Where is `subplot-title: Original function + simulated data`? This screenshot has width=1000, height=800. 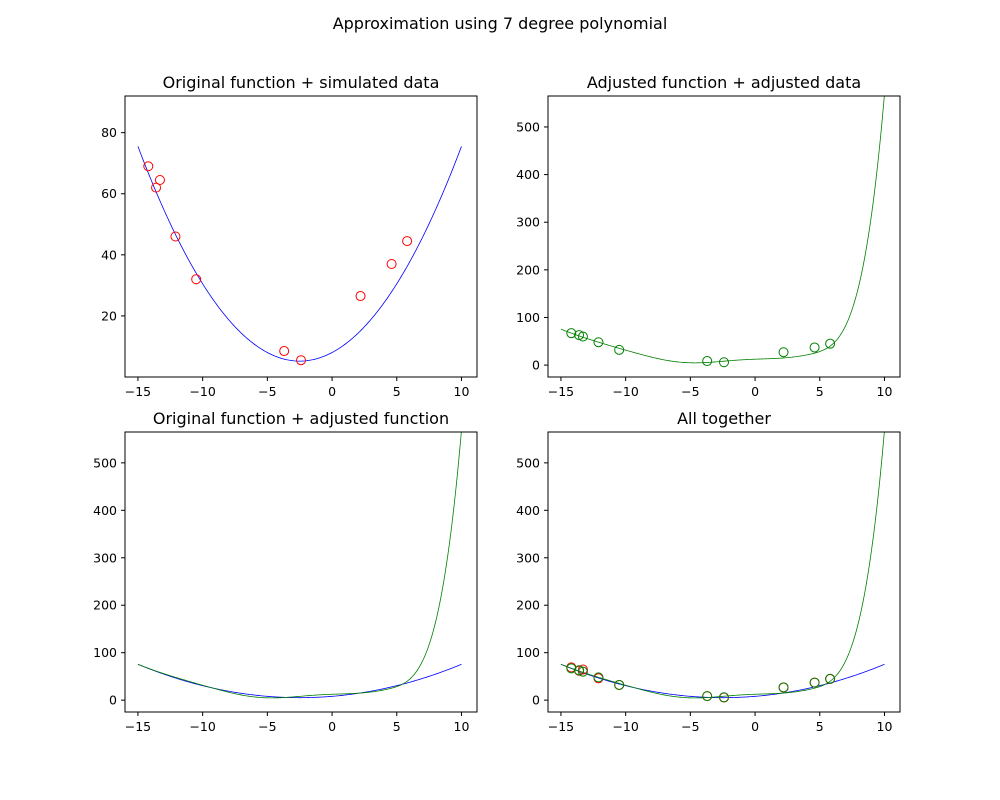 subplot-title: Original function + simulated data is located at coordinates (301, 82).